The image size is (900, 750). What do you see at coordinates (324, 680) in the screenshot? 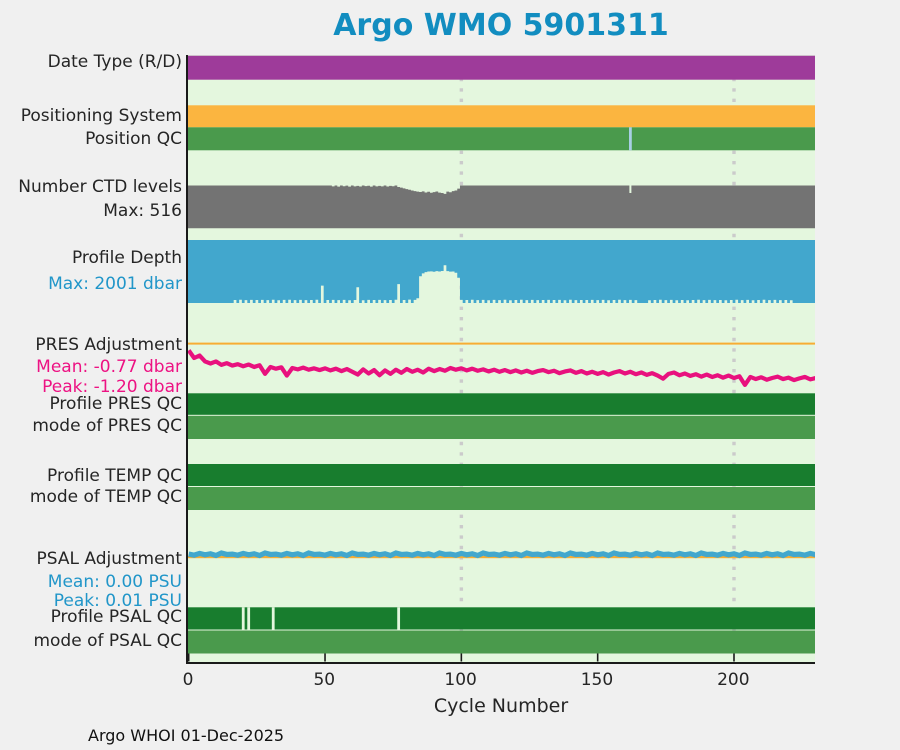
I see `x-tick-label: 50` at bounding box center [324, 680].